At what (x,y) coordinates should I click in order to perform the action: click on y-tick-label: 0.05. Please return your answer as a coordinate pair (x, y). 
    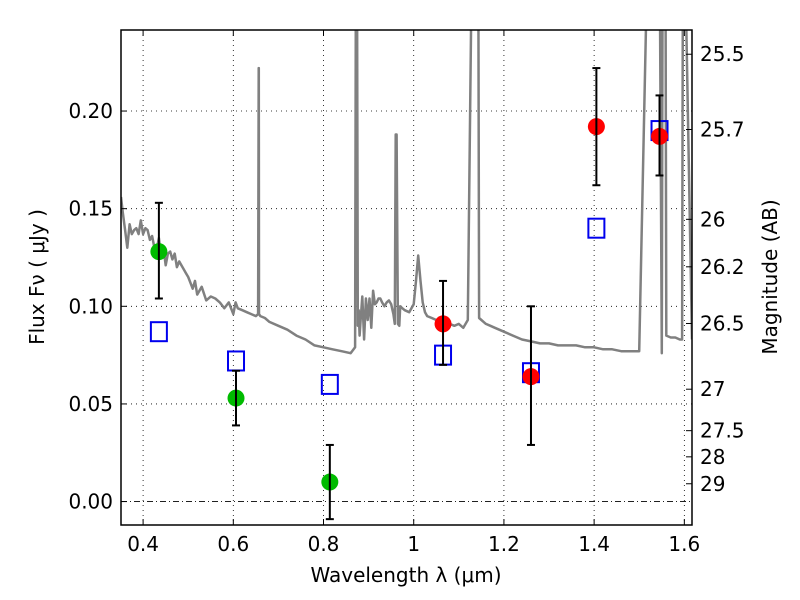
    Looking at the image, I should click on (90, 404).